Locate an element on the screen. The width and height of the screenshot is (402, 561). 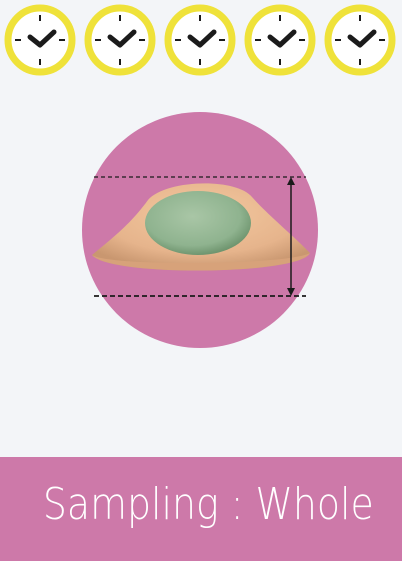
nucleus is located at coordinates (198, 223).